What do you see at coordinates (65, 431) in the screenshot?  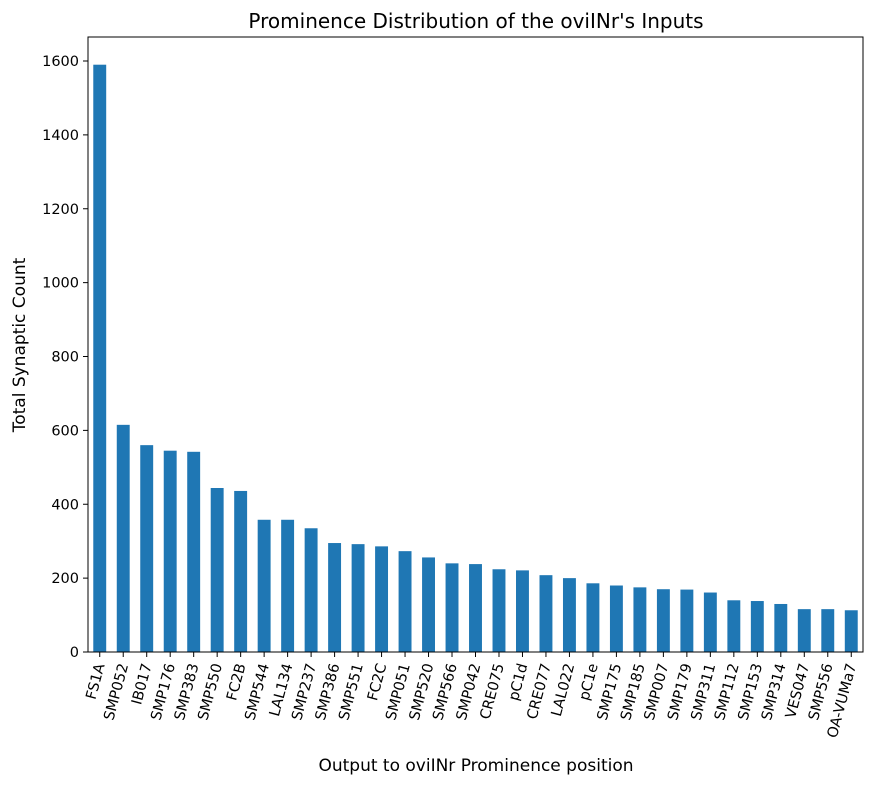 I see `y-tick-label: 600` at bounding box center [65, 431].